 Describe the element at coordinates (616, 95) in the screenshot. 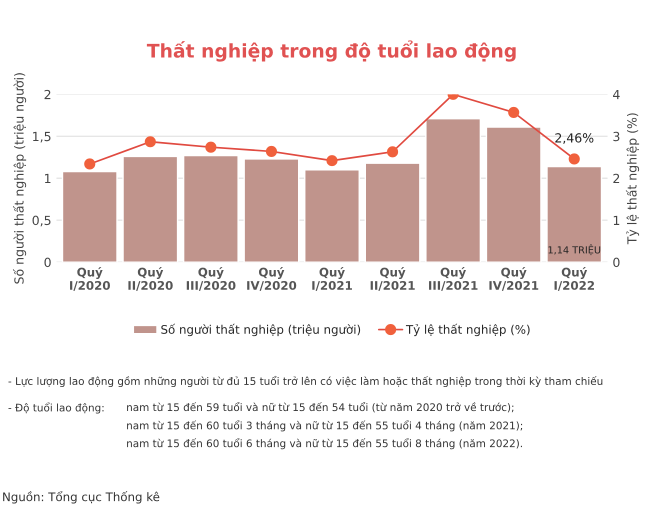

I see `y2-tick-label: 4` at that location.